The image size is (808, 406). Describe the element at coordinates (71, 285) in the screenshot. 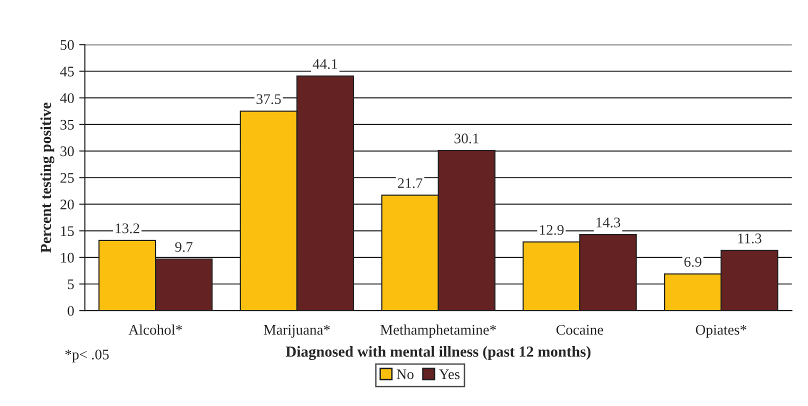

I see `y-tick-label: 5` at that location.